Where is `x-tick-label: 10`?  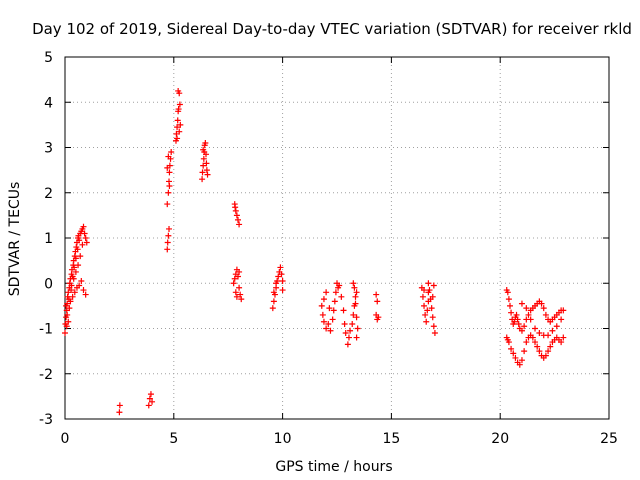 x-tick-label: 10 is located at coordinates (283, 439).